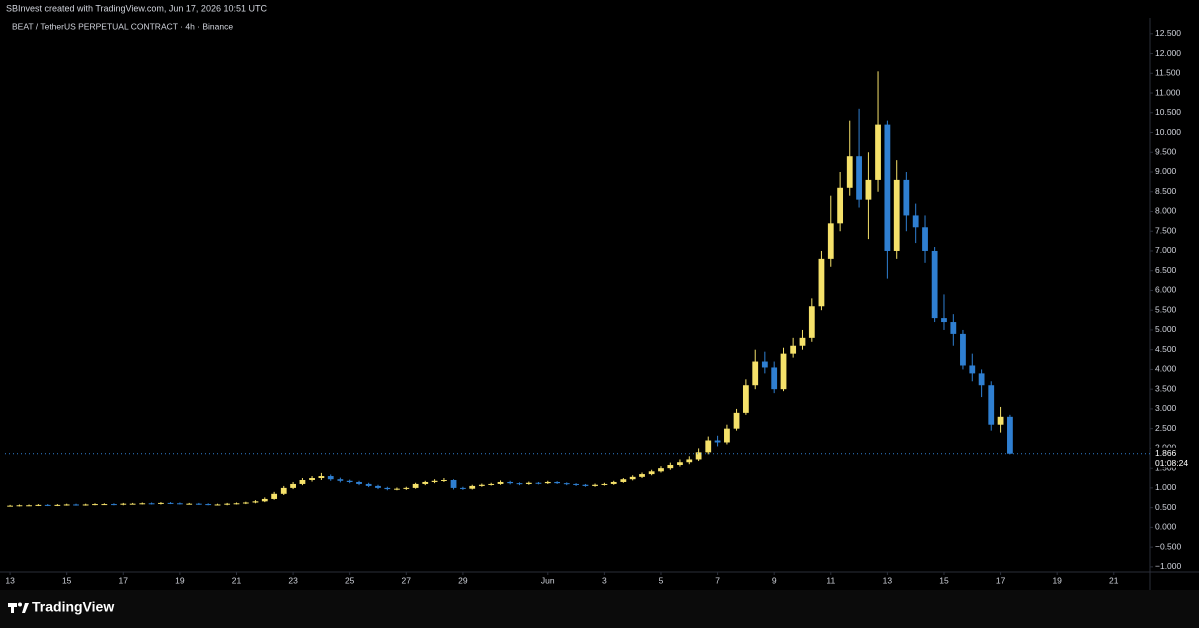 This screenshot has height=628, width=1199. What do you see at coordinates (1057, 580) in the screenshot?
I see `x-tick-label: 19` at bounding box center [1057, 580].